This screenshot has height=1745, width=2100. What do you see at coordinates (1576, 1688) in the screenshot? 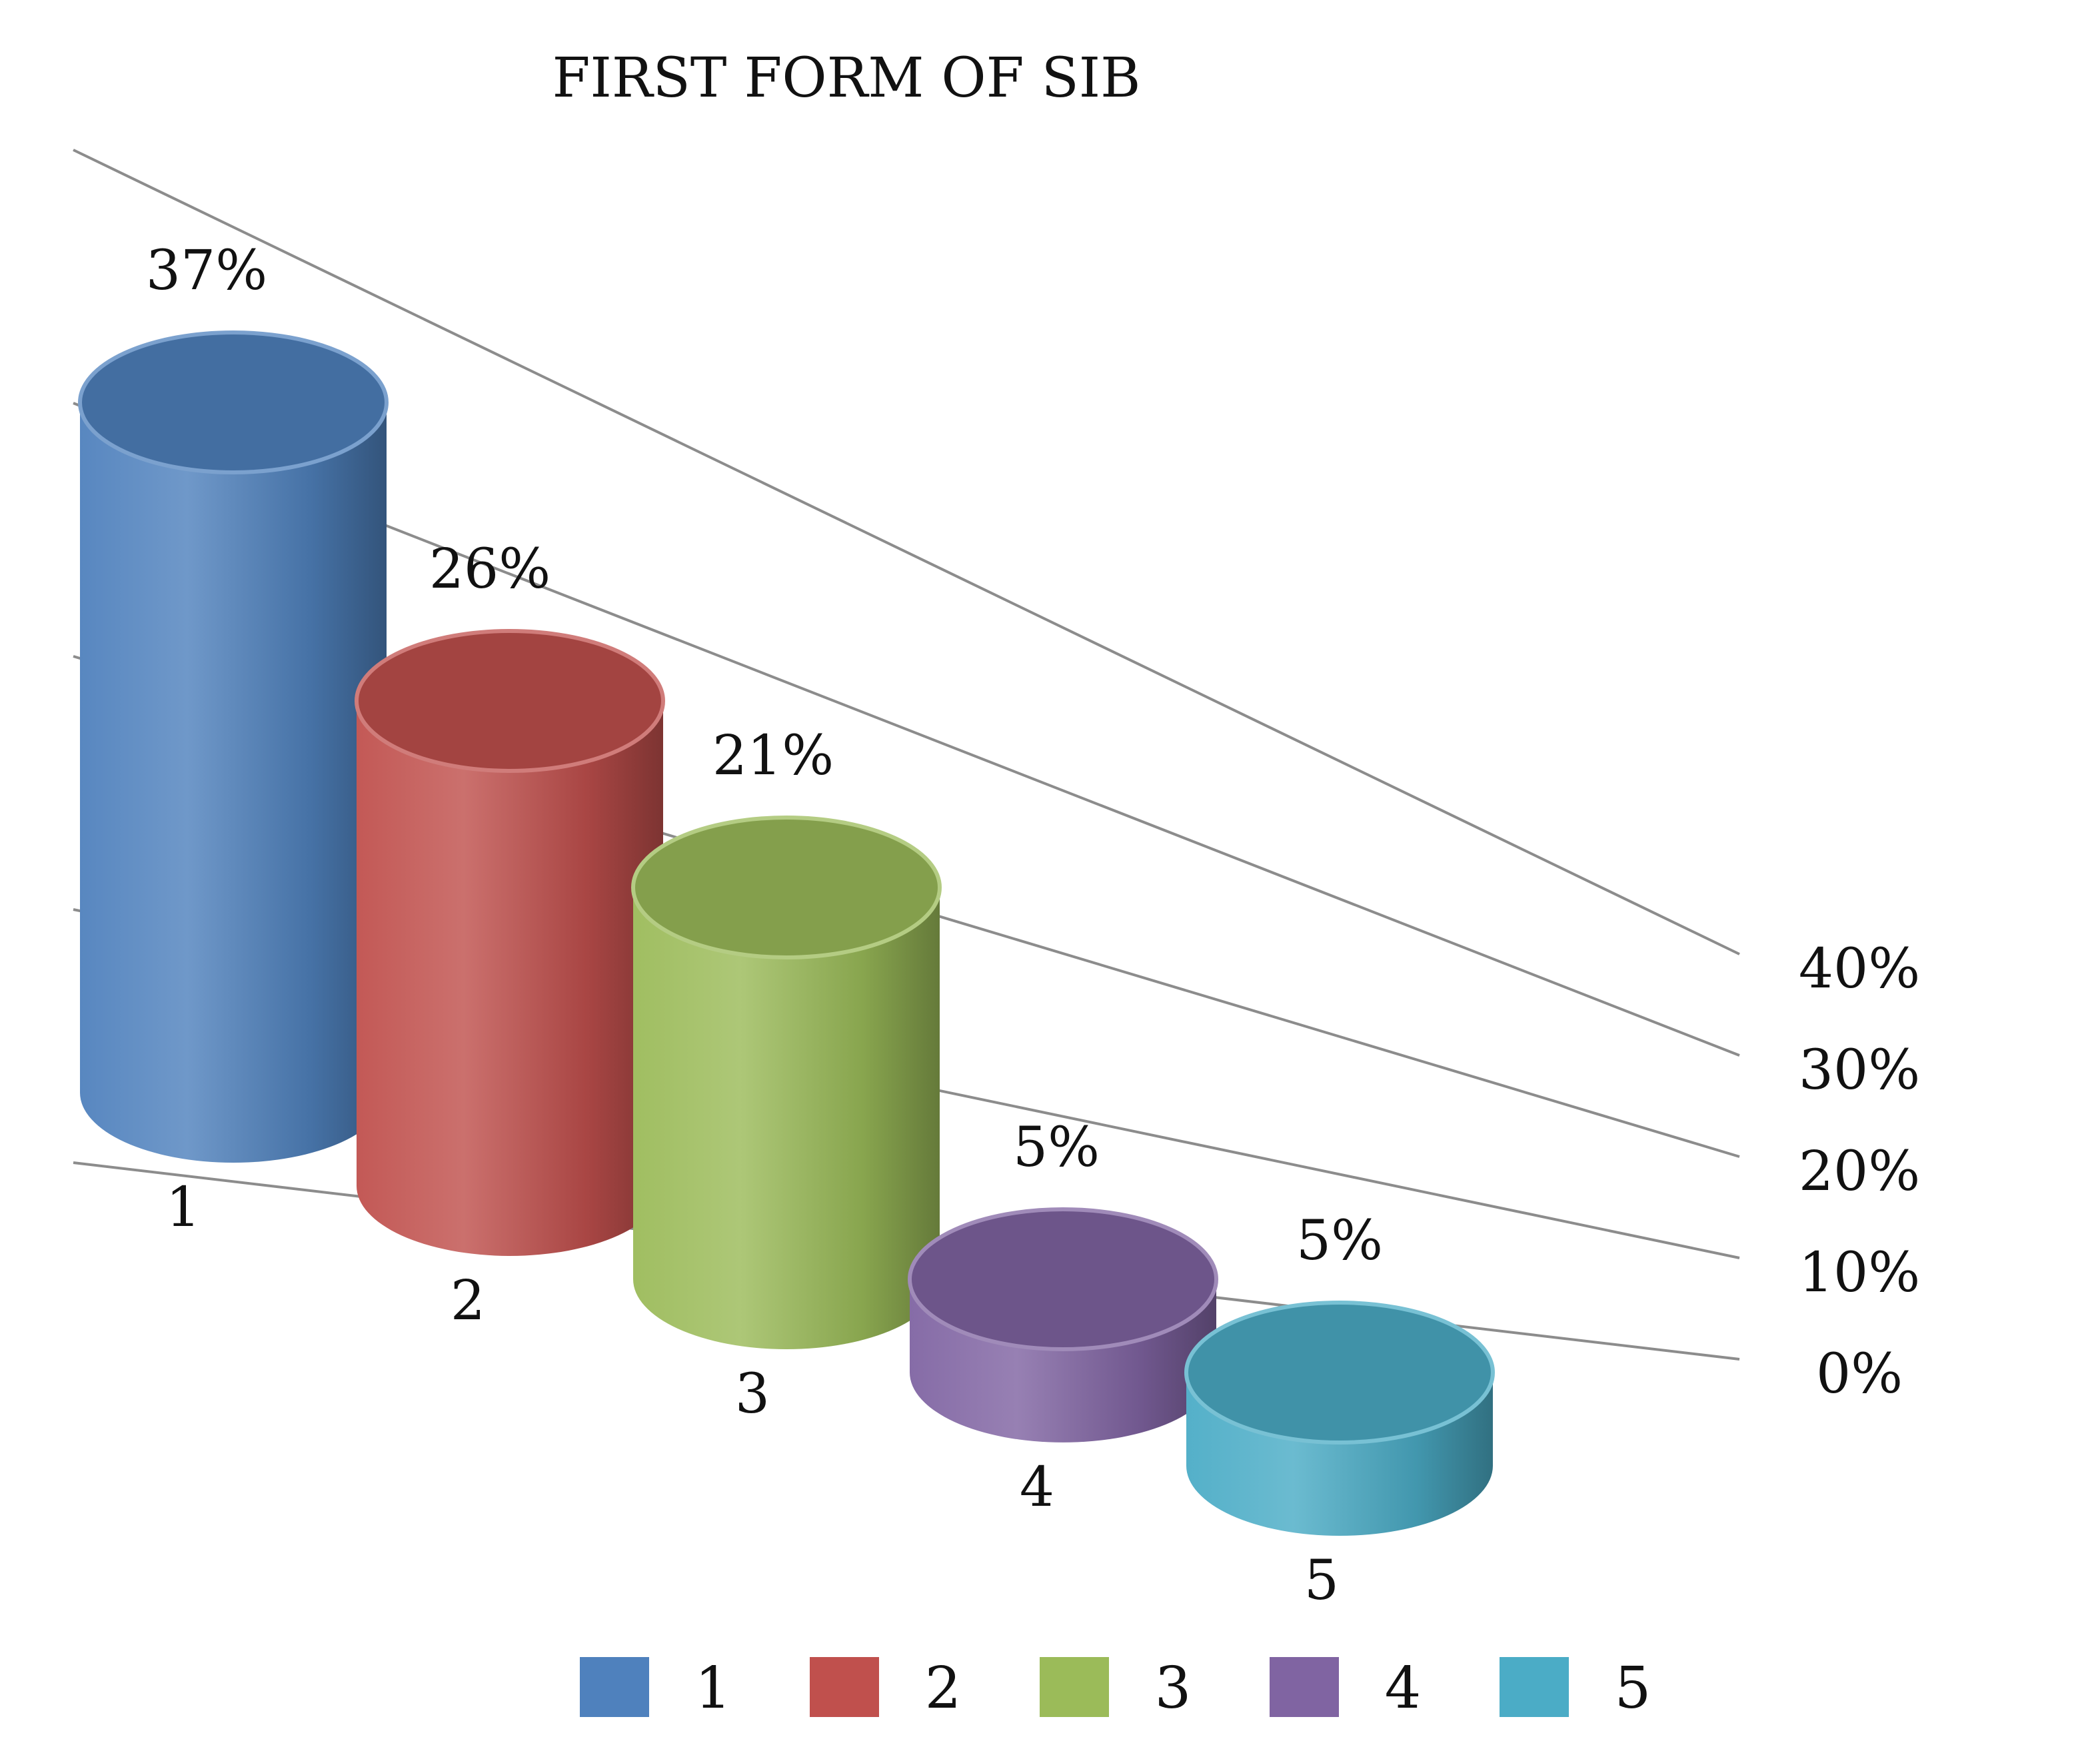
I see `legend-item: 5` at bounding box center [1576, 1688].